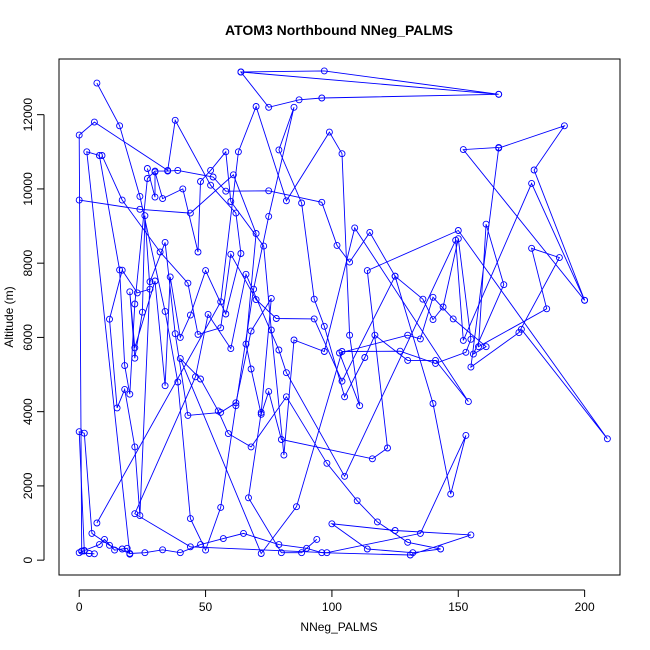  Describe the element at coordinates (335, 601) in the screenshot. I see `x-axis: 0 50 100 150 200` at that location.